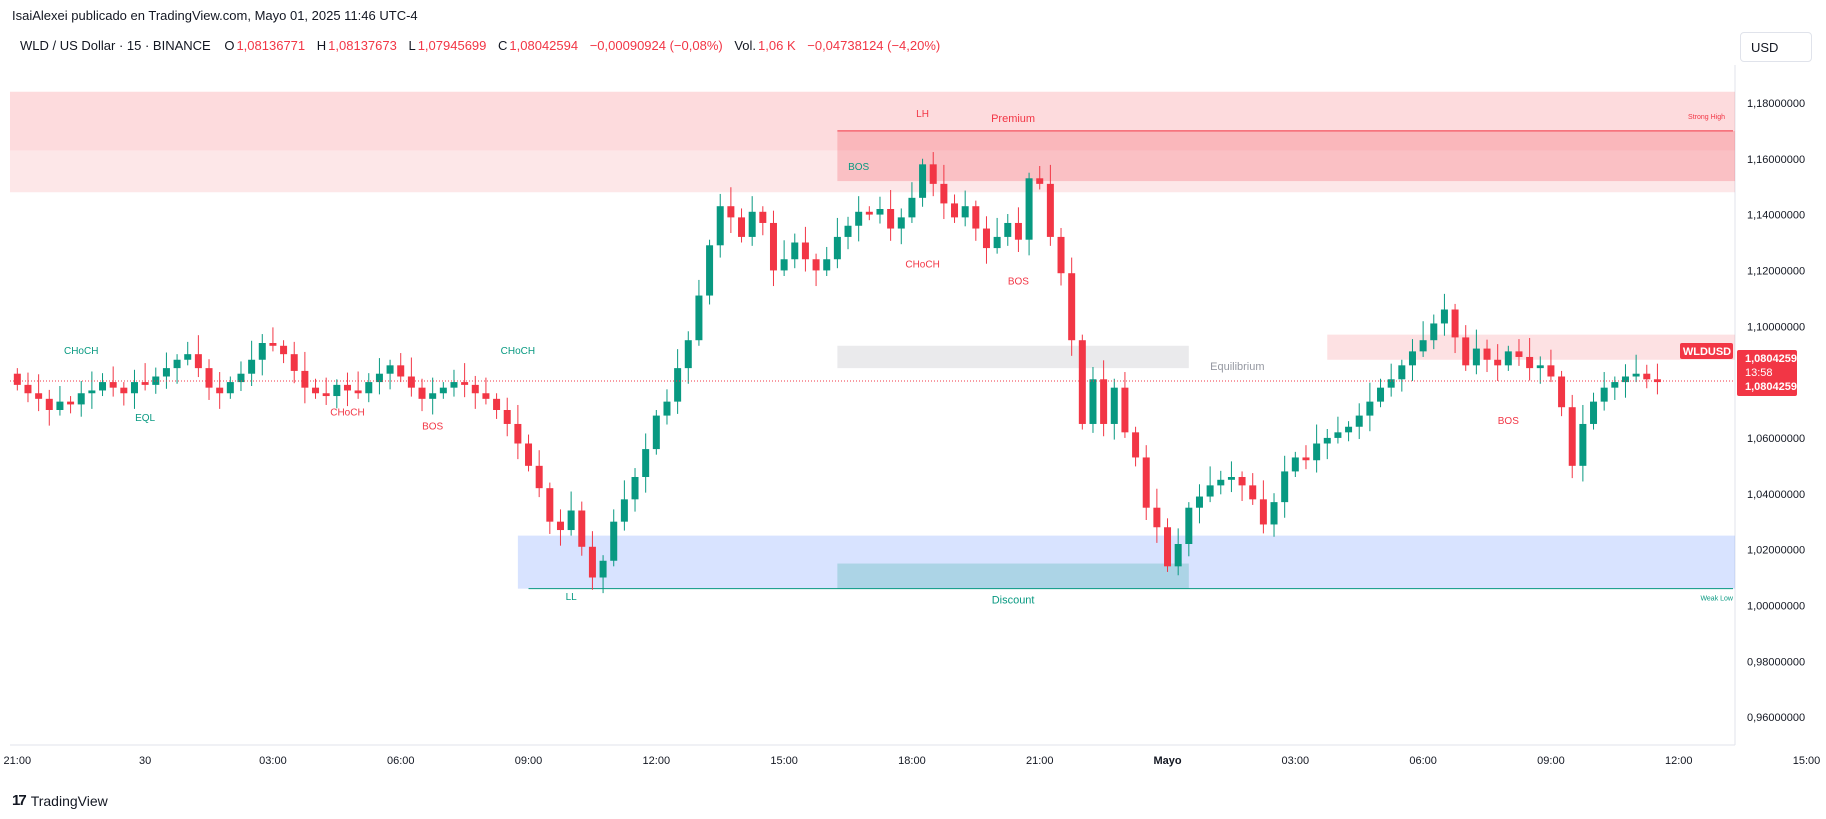 This screenshot has width=1826, height=819. What do you see at coordinates (1776, 662) in the screenshot?
I see `y-tick-label: 0,98000000` at bounding box center [1776, 662].